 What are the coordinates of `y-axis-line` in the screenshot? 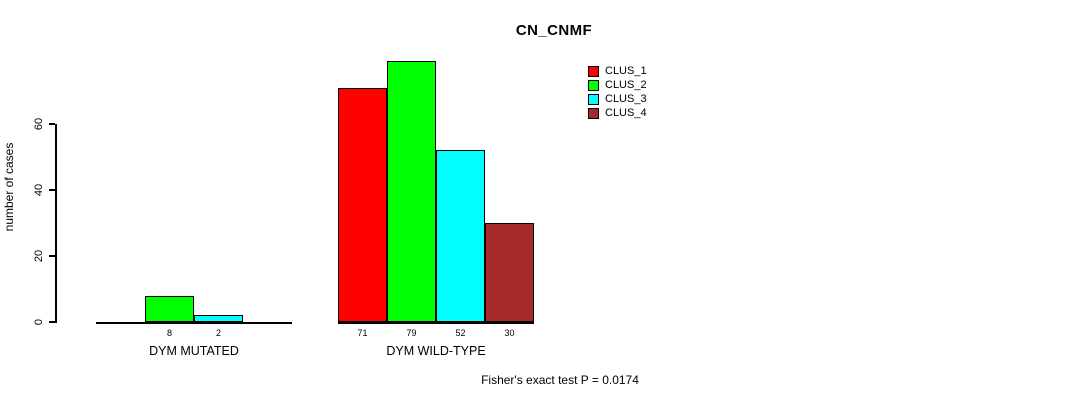 It's located at (56, 223).